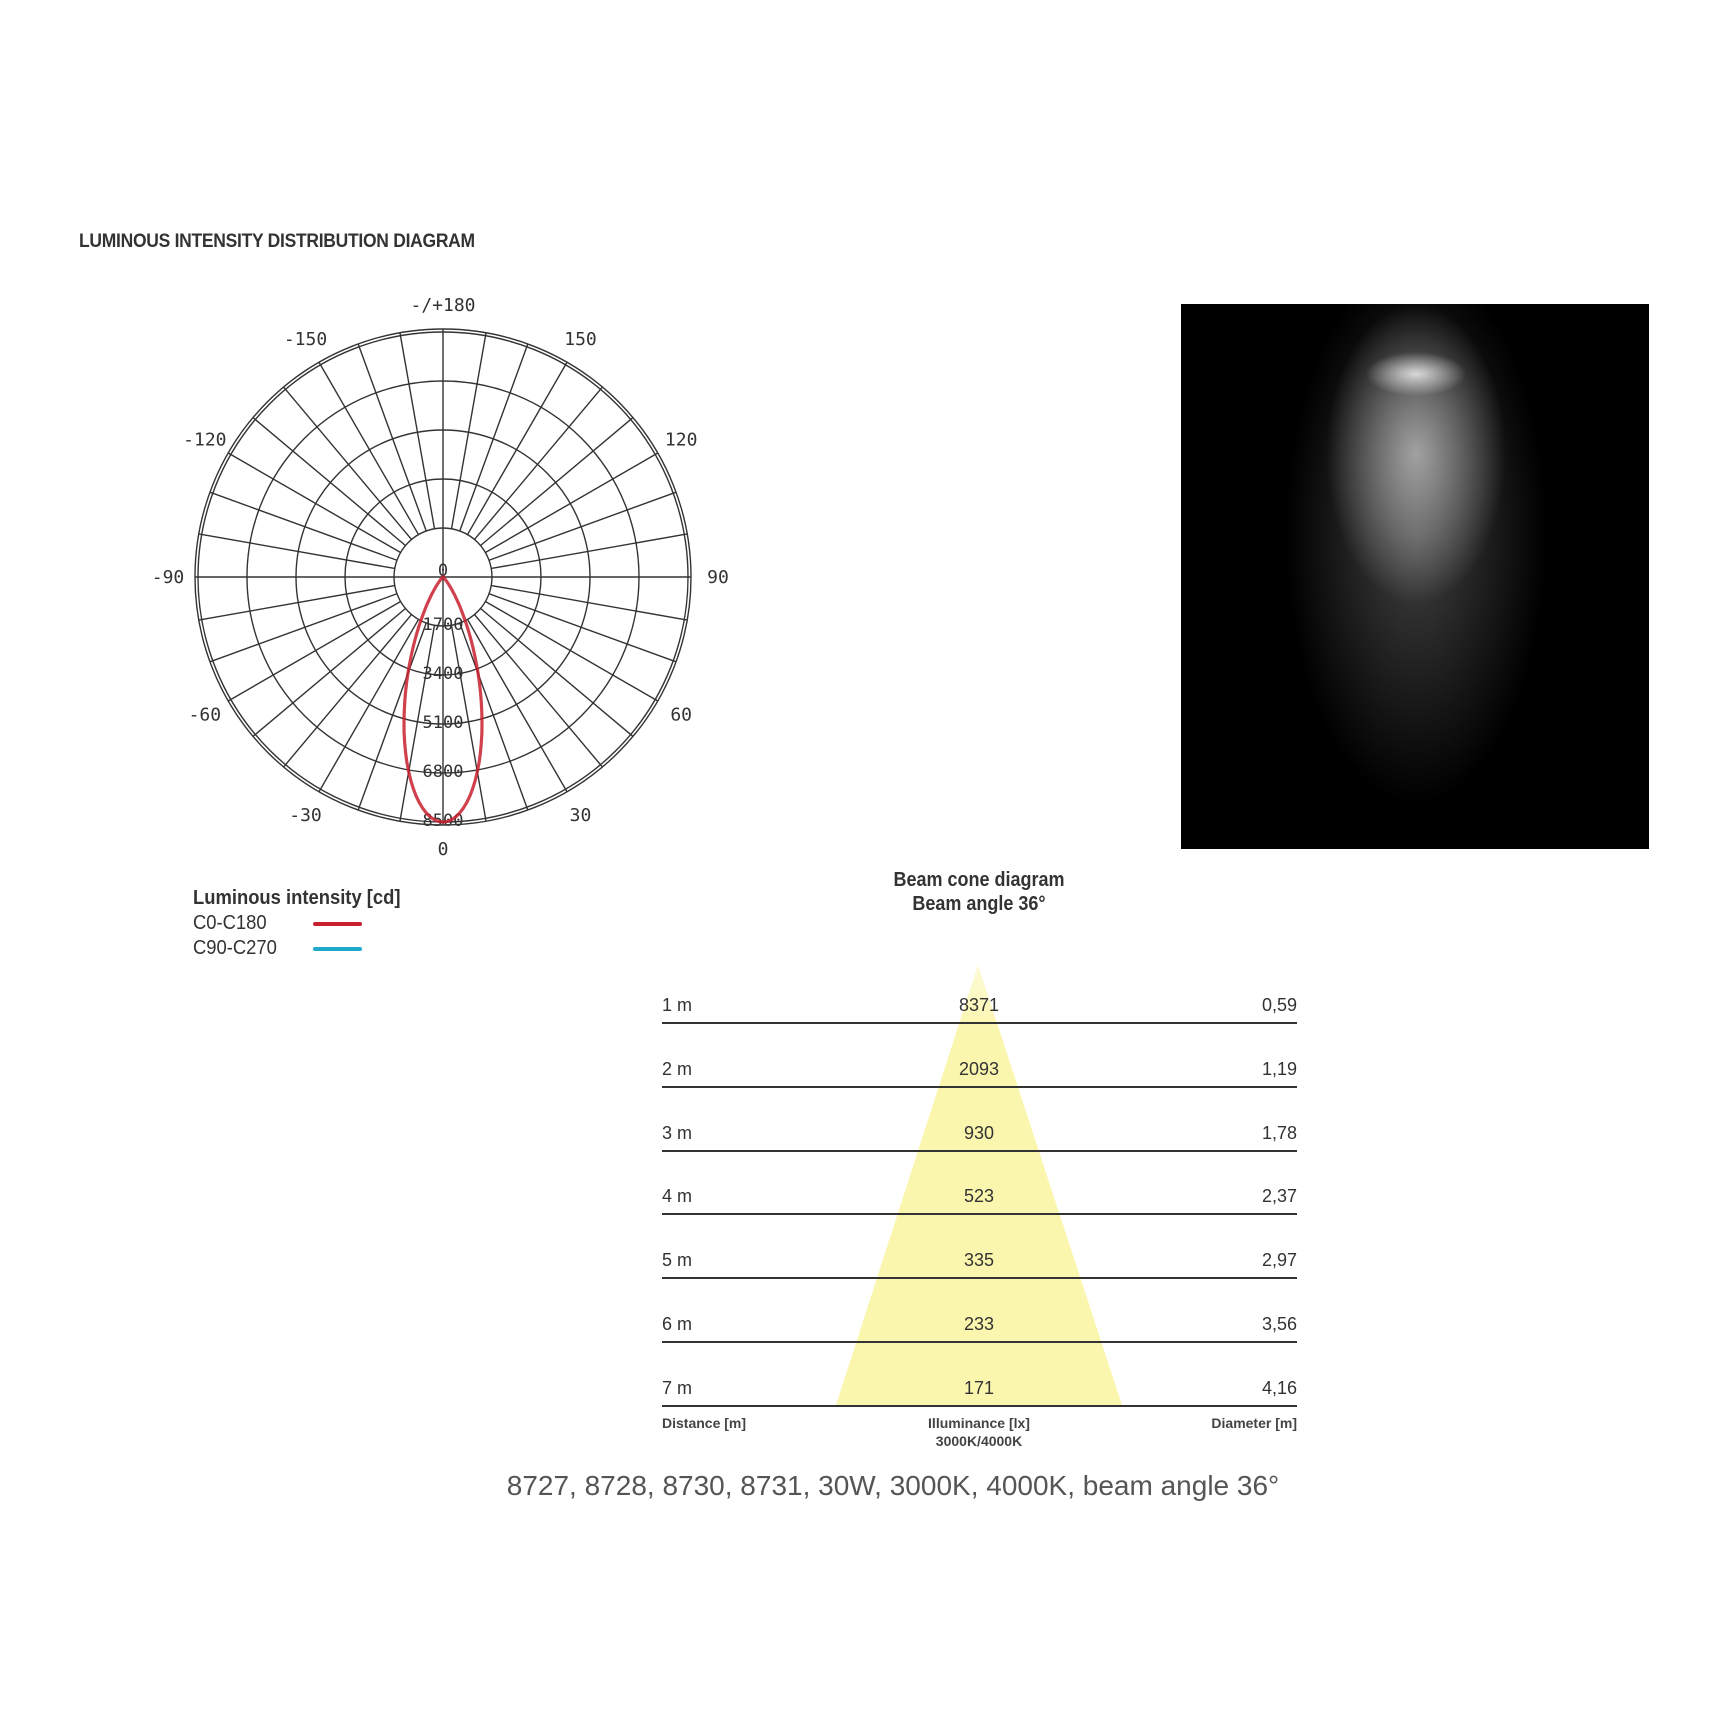  Describe the element at coordinates (979, 1068) in the screenshot. I see `illuminance-cell: 2093` at that location.